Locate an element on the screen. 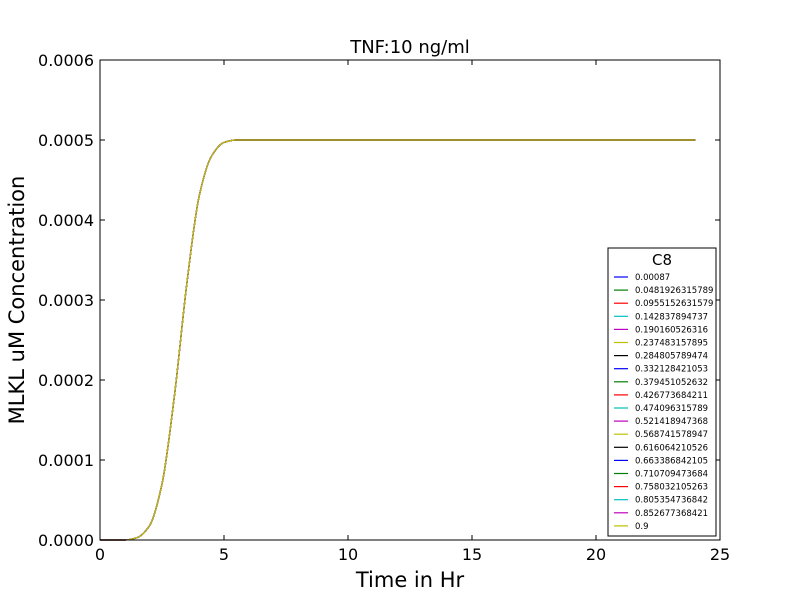 The image size is (800, 600). y-tick-label: 0.0003 is located at coordinates (66, 300).